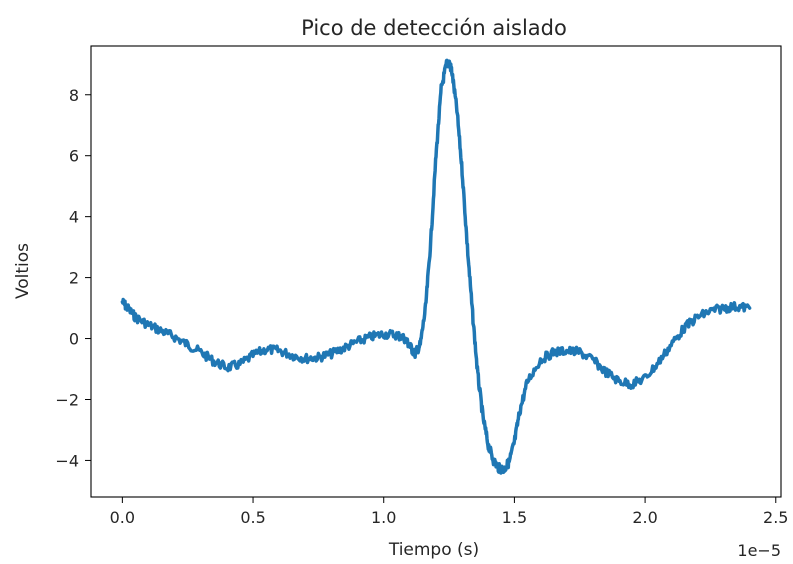 The image size is (793, 564). What do you see at coordinates (74, 156) in the screenshot?
I see `y-tick-label: 6` at bounding box center [74, 156].